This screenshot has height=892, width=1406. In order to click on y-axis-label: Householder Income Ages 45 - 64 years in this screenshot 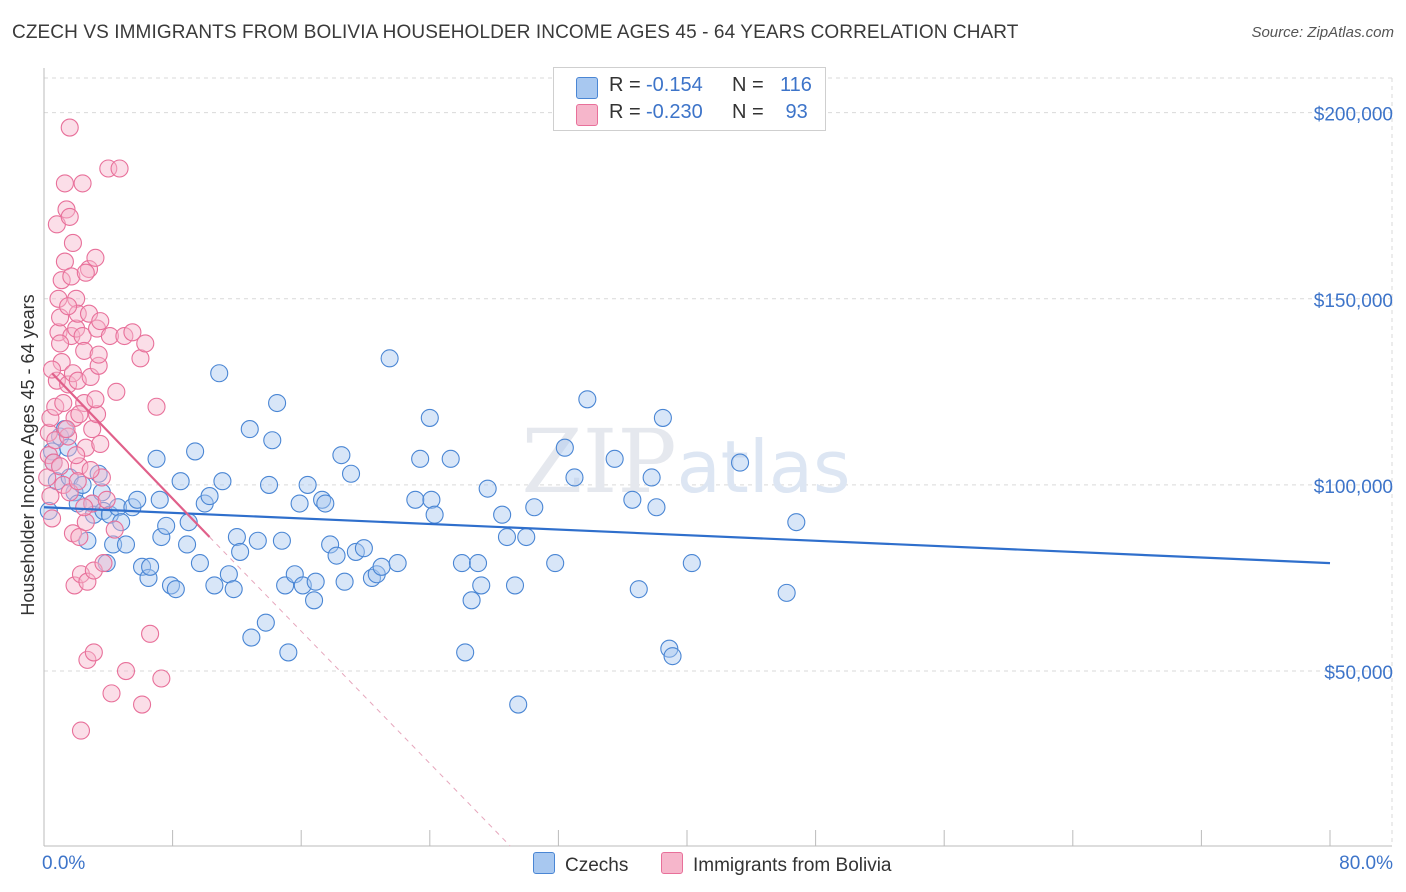, I will do `click(28, 454)`.